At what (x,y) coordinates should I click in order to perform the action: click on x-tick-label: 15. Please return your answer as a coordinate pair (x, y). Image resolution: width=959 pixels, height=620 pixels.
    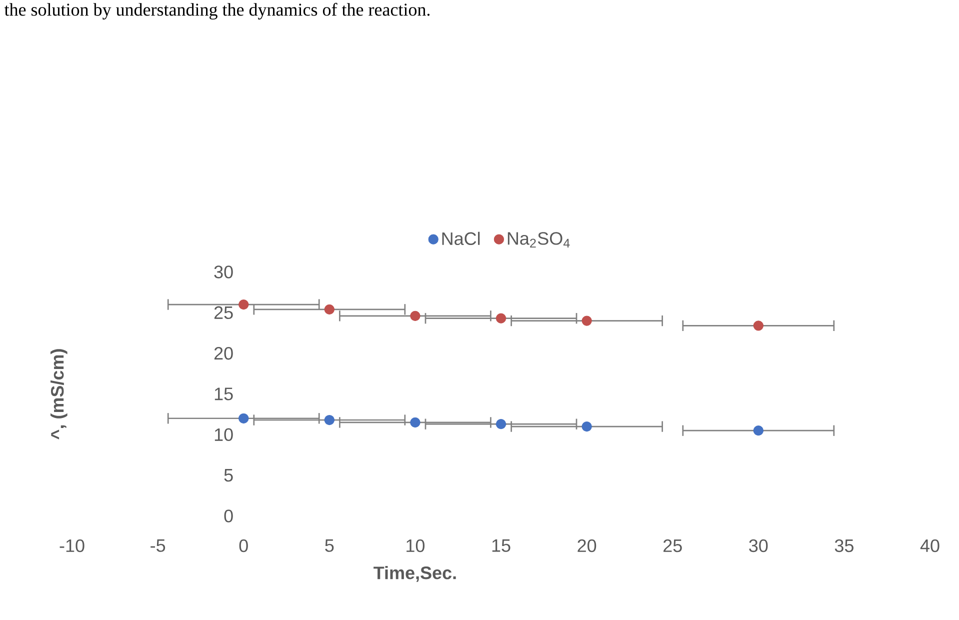
    Looking at the image, I should click on (501, 545).